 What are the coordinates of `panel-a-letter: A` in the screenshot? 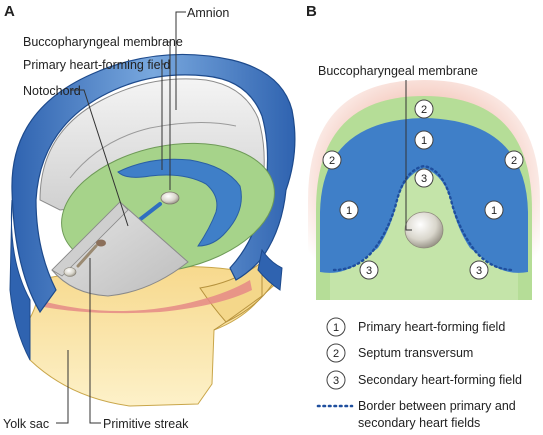 It's located at (9, 11).